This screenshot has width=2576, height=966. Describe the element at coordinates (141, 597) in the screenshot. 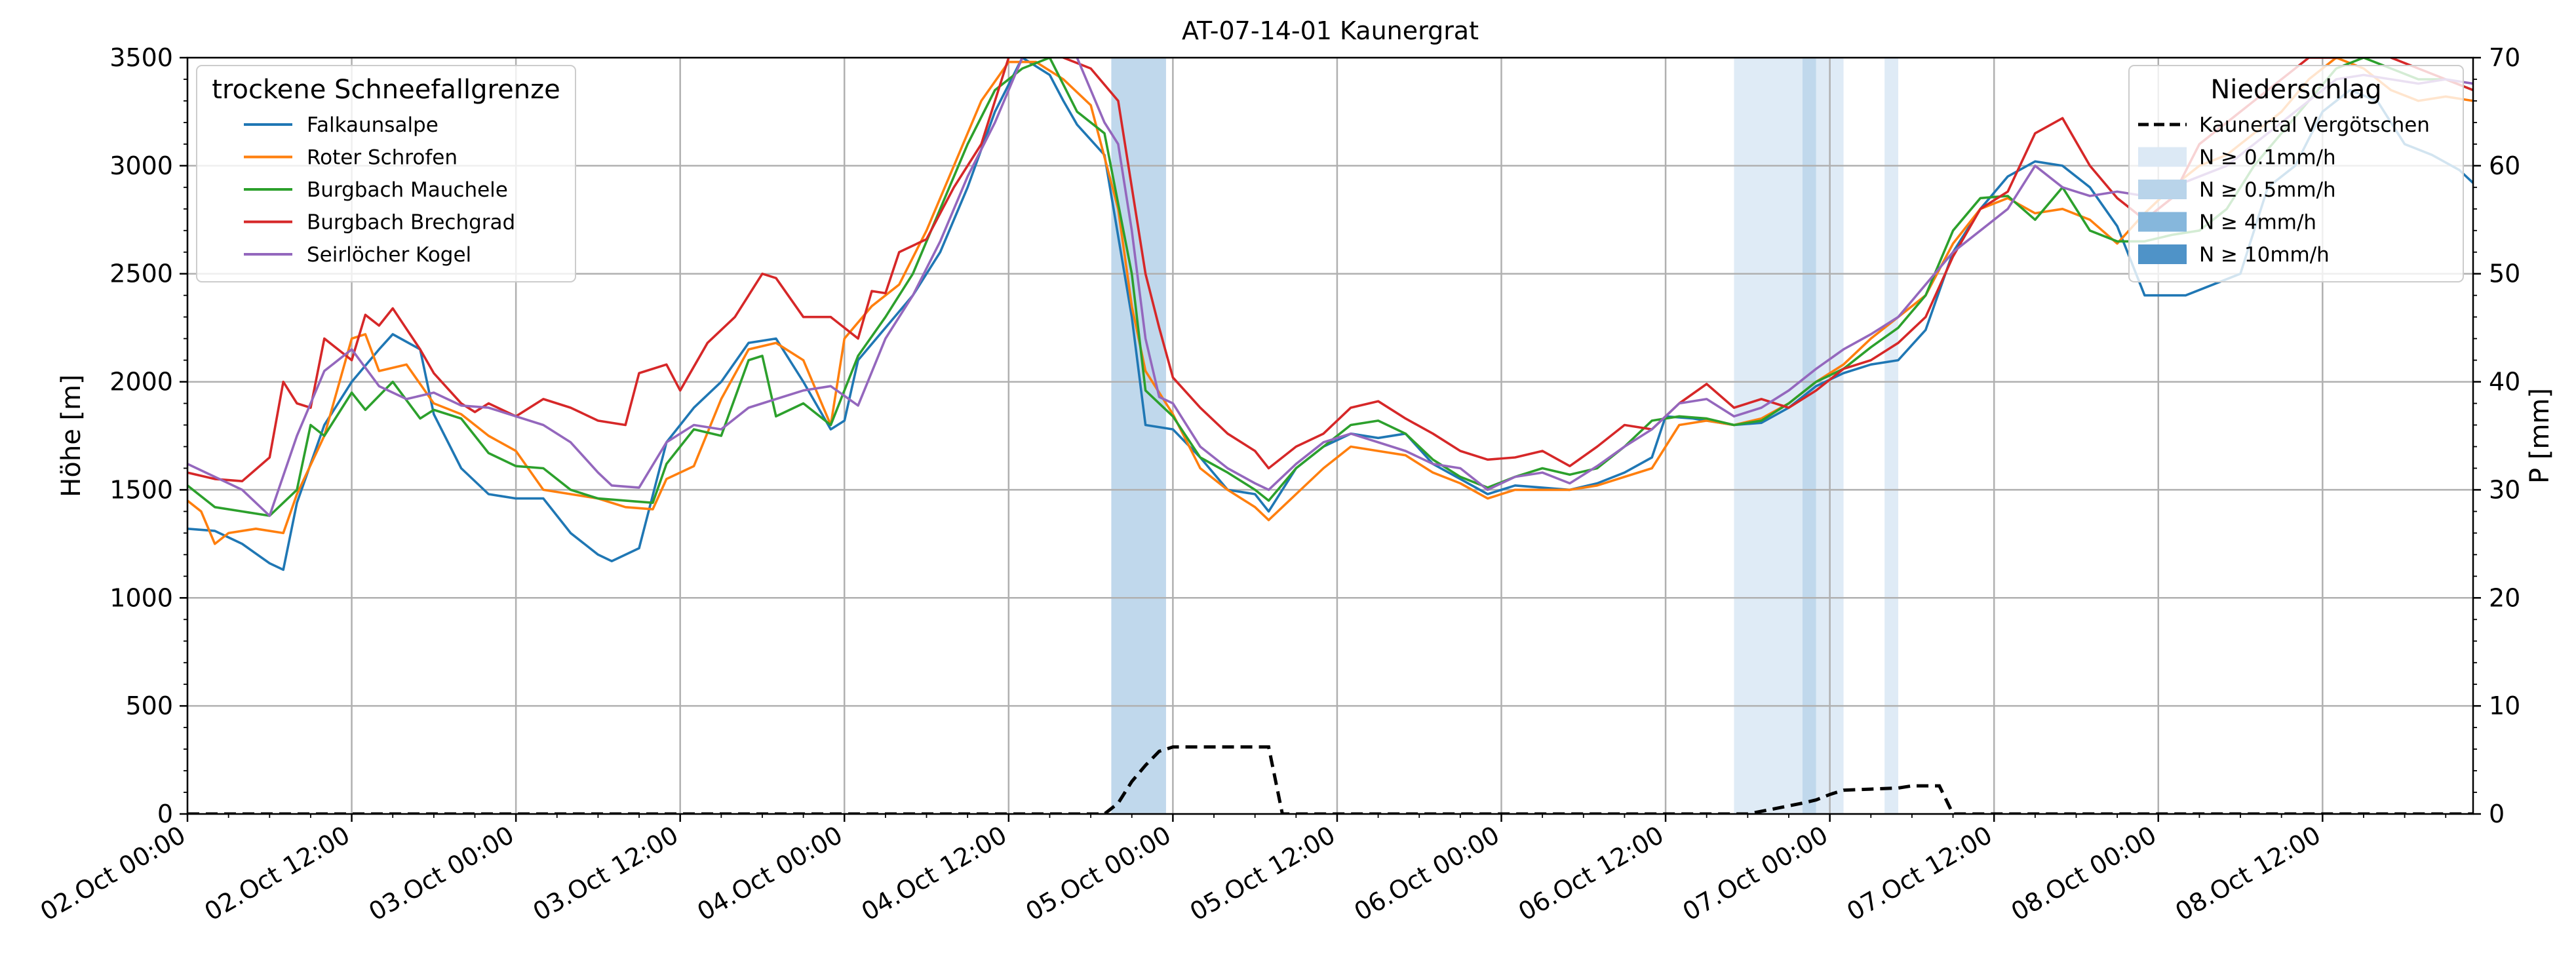

I see `y-tick-label: 1000` at that location.